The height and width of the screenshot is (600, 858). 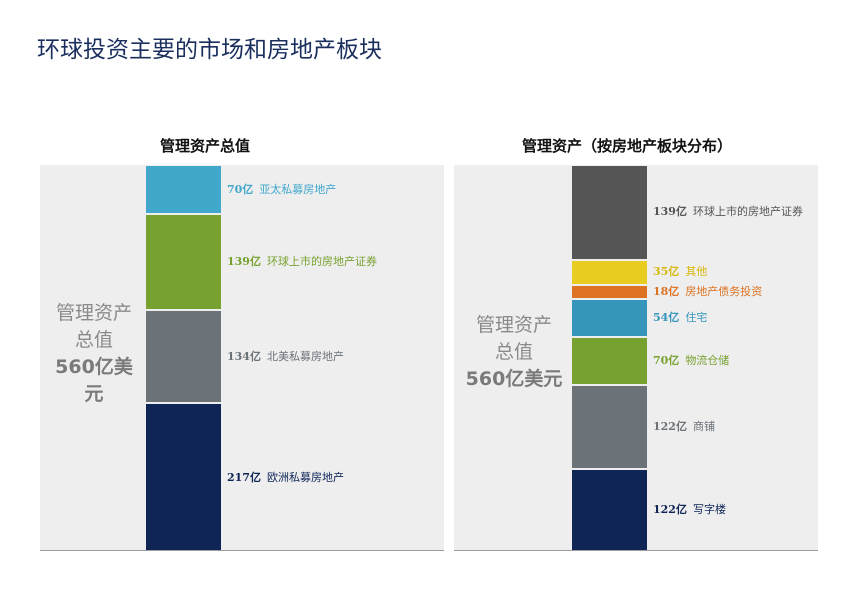 I want to click on right-segment-label: 35亿 其他, so click(x=680, y=272).